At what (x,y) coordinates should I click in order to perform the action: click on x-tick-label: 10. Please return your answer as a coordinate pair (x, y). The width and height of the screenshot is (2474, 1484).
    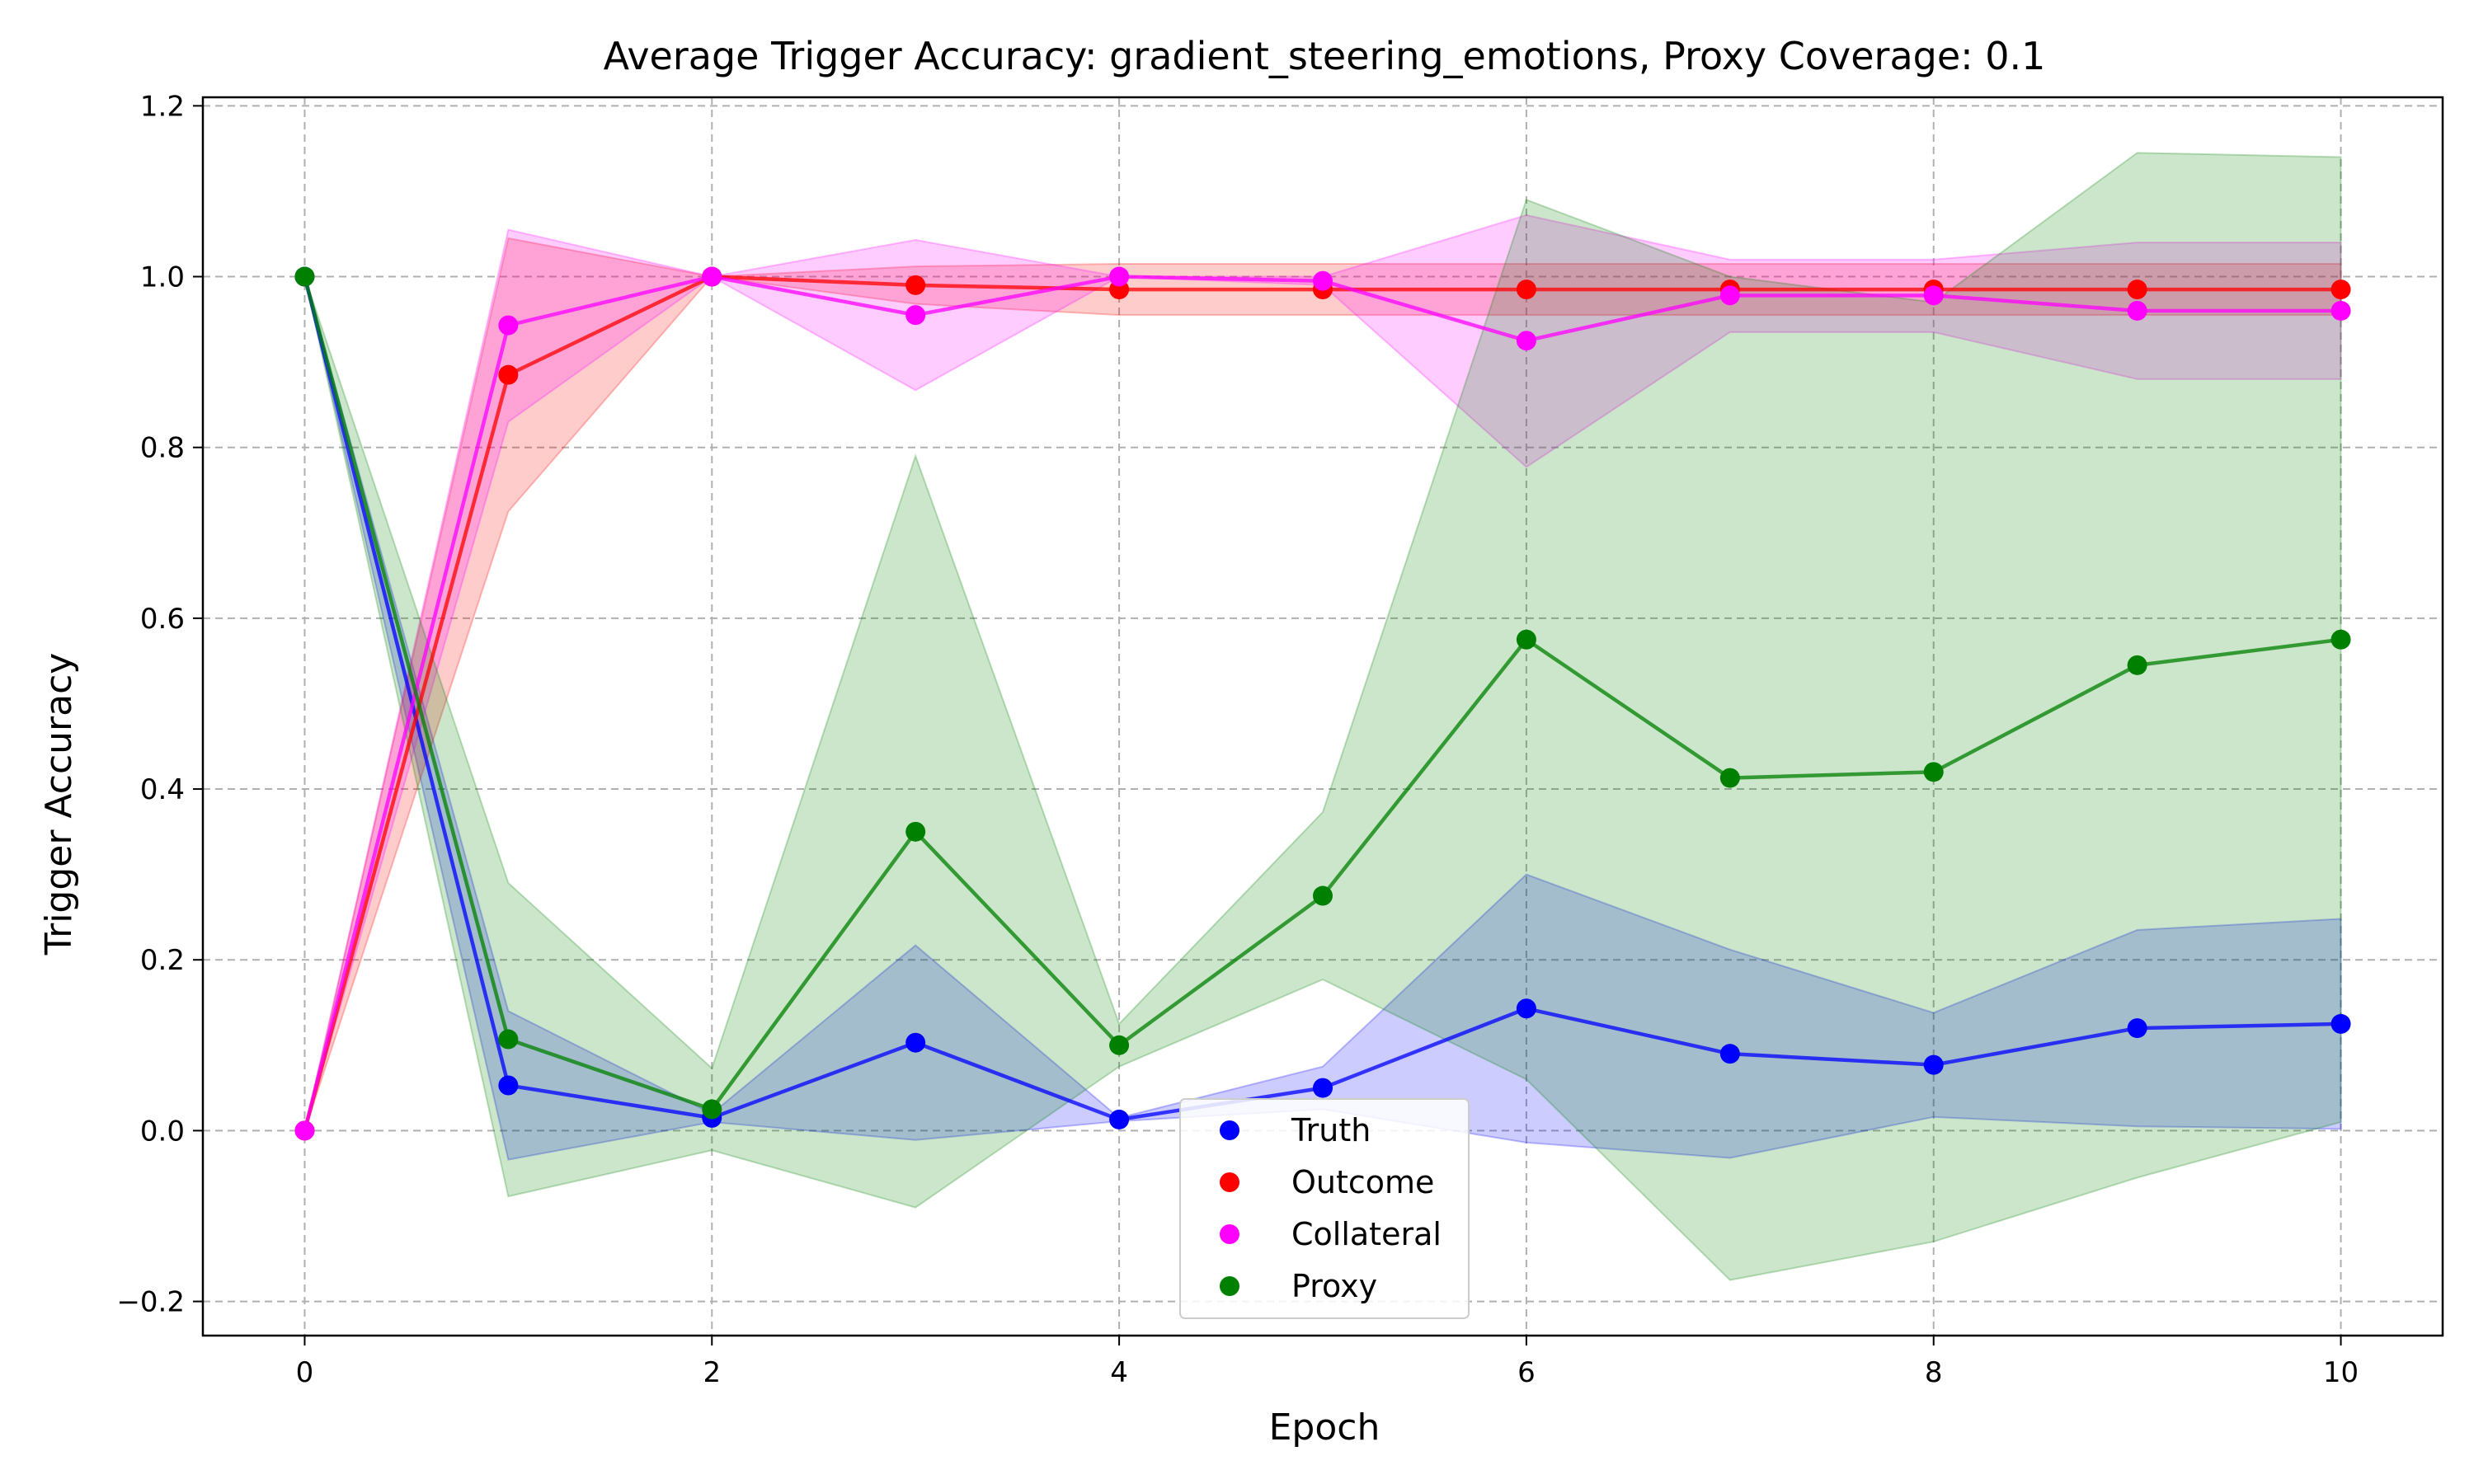
    Looking at the image, I should click on (2341, 1372).